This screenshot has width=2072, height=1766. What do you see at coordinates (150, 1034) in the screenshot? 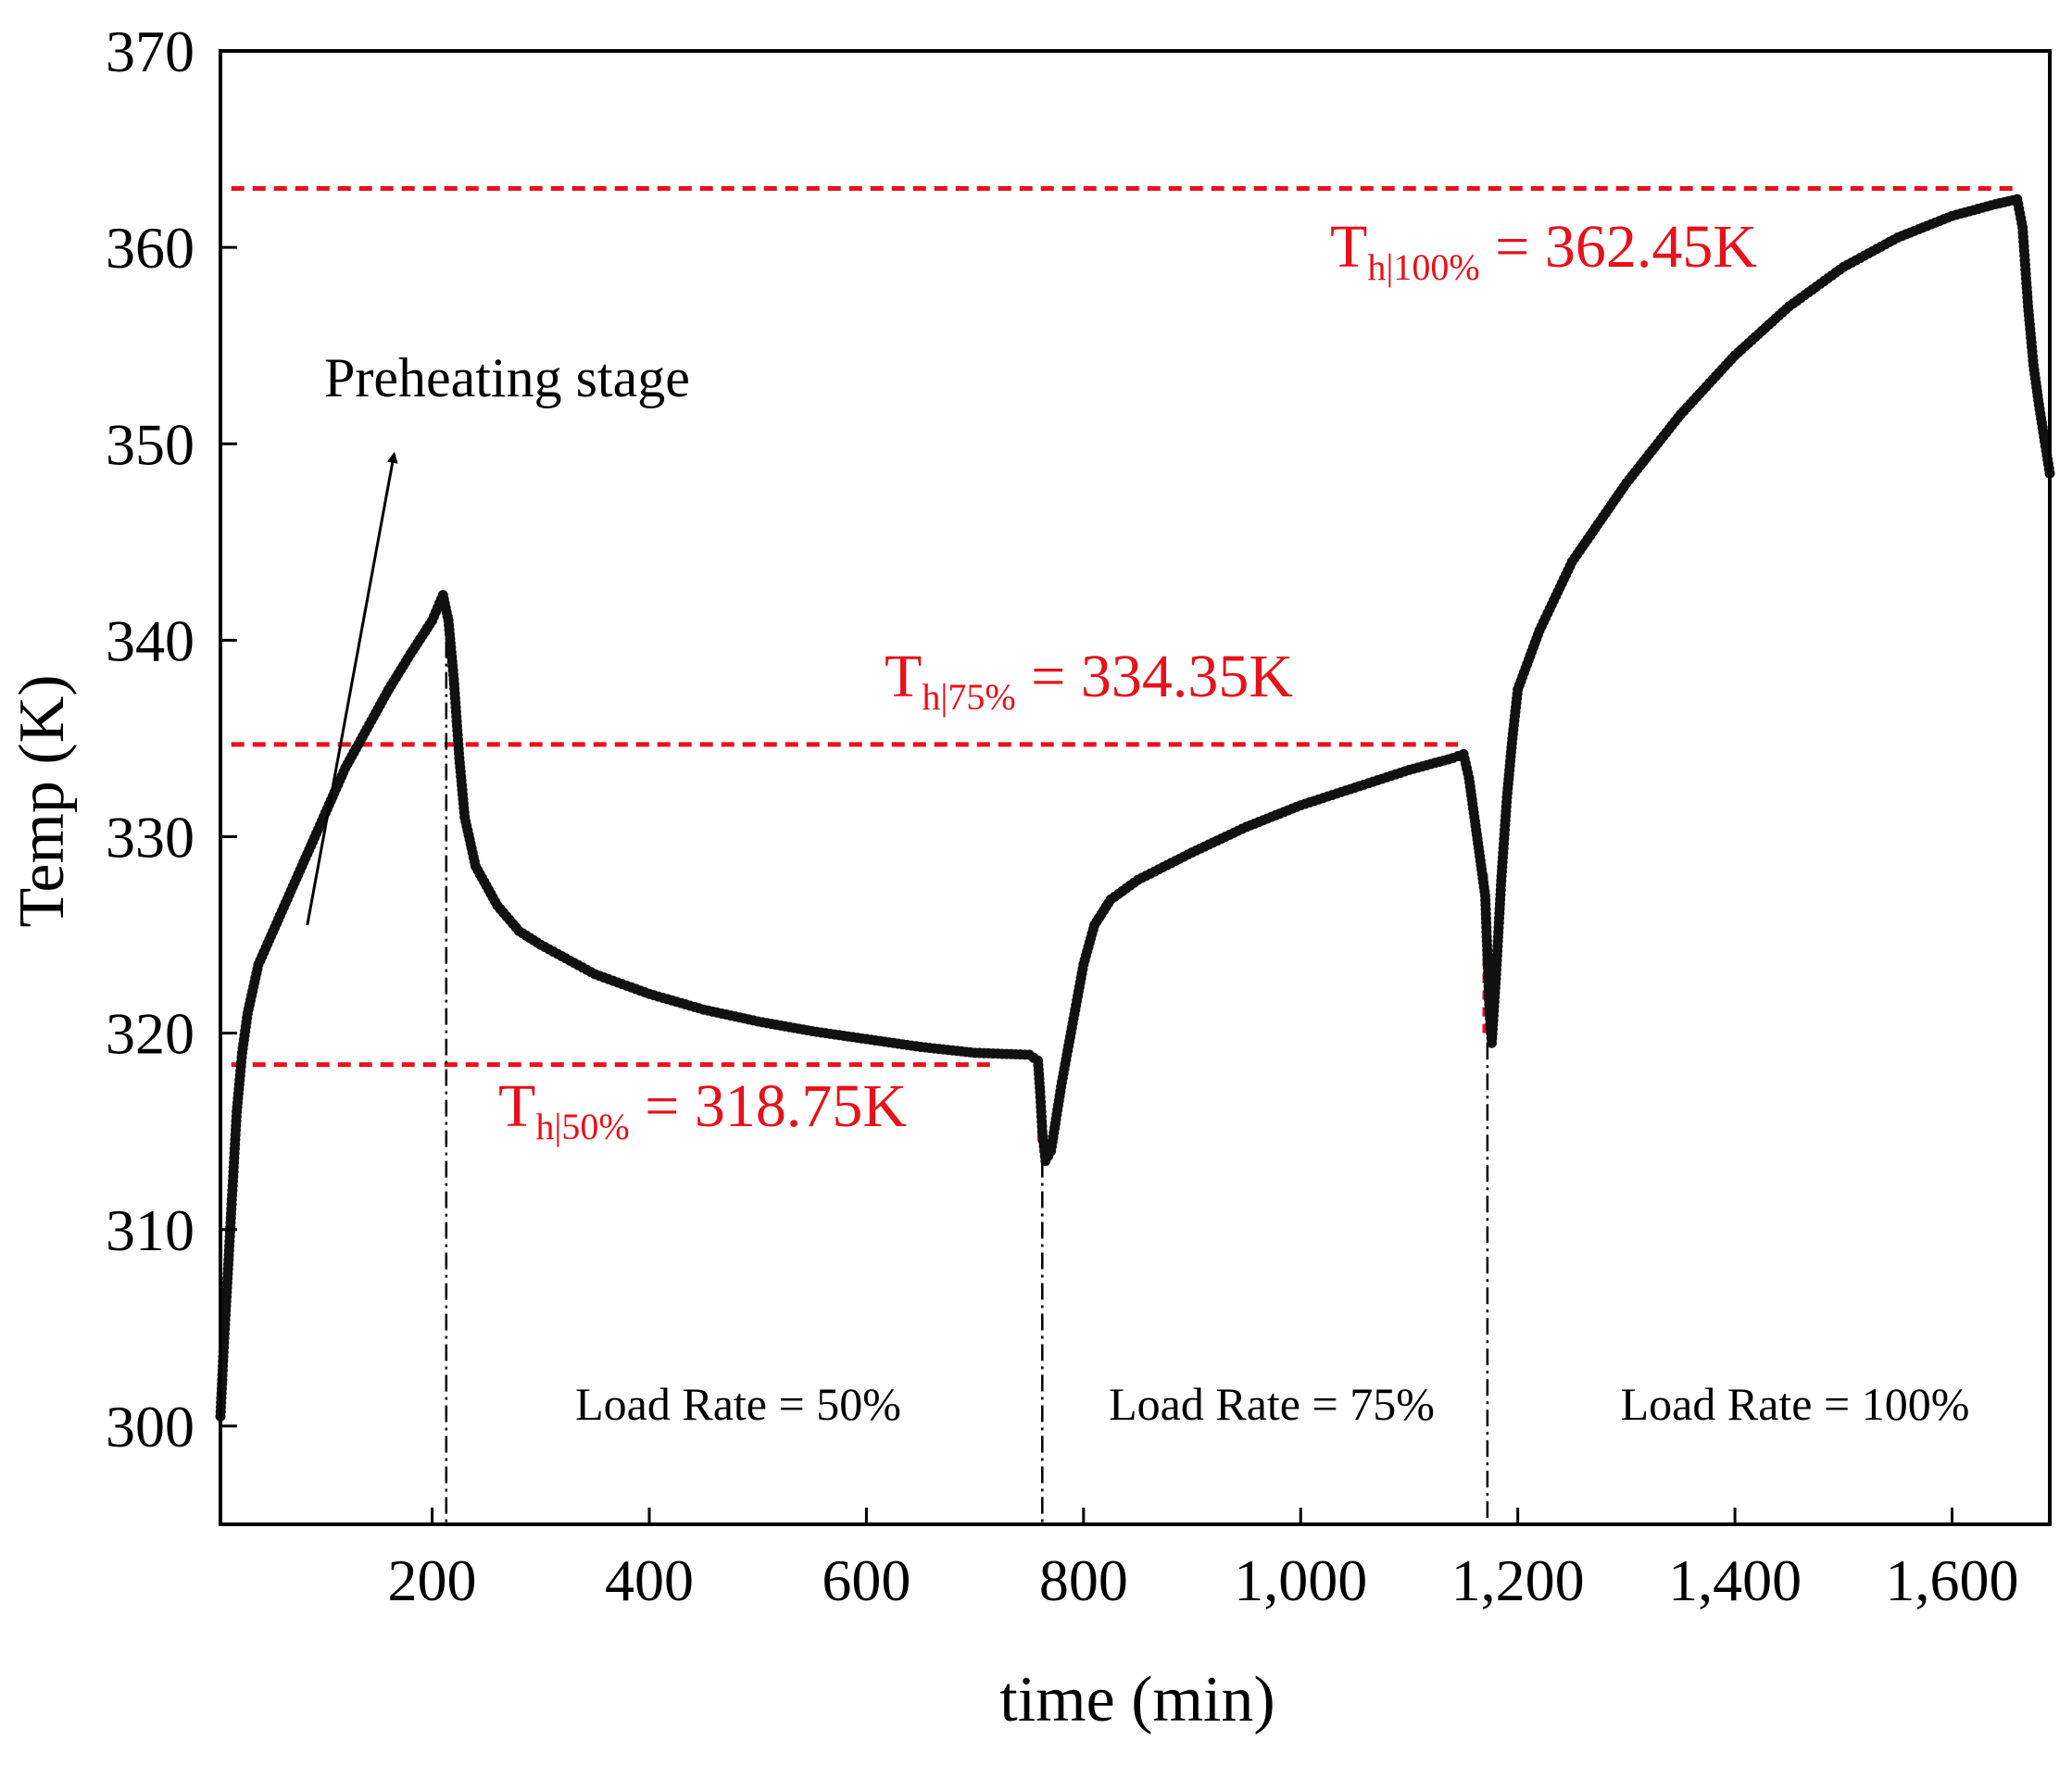
I see `y-tick-label: 320` at bounding box center [150, 1034].